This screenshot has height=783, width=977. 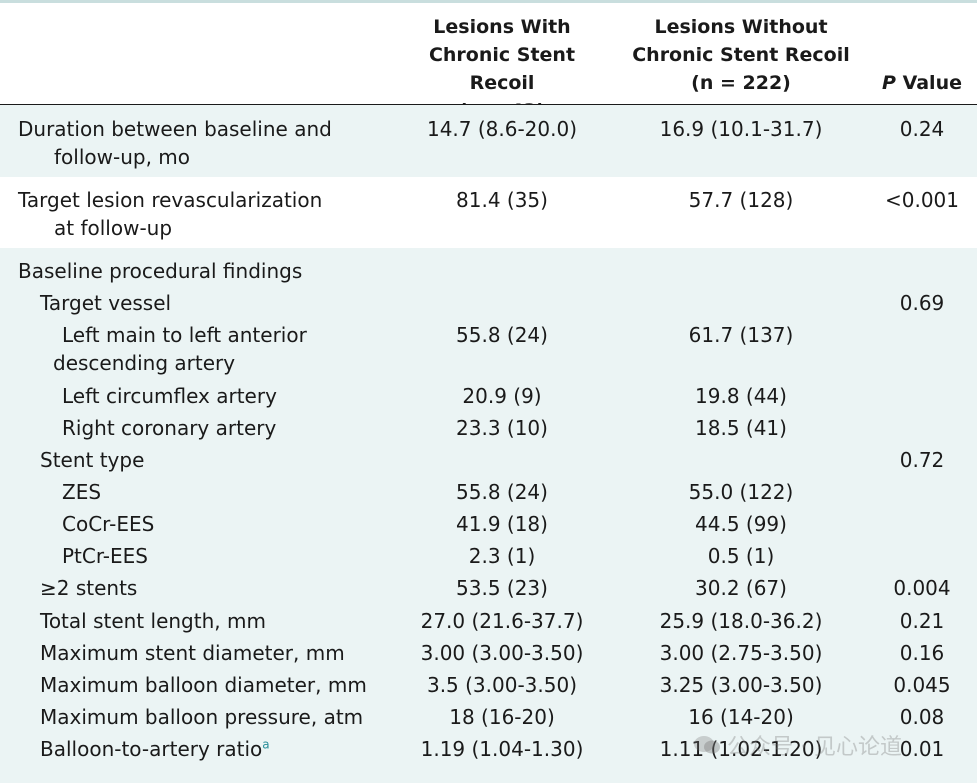 What do you see at coordinates (741, 749) in the screenshot?
I see `without-recoil-cell: 1.11 (1.02-1.20)` at bounding box center [741, 749].